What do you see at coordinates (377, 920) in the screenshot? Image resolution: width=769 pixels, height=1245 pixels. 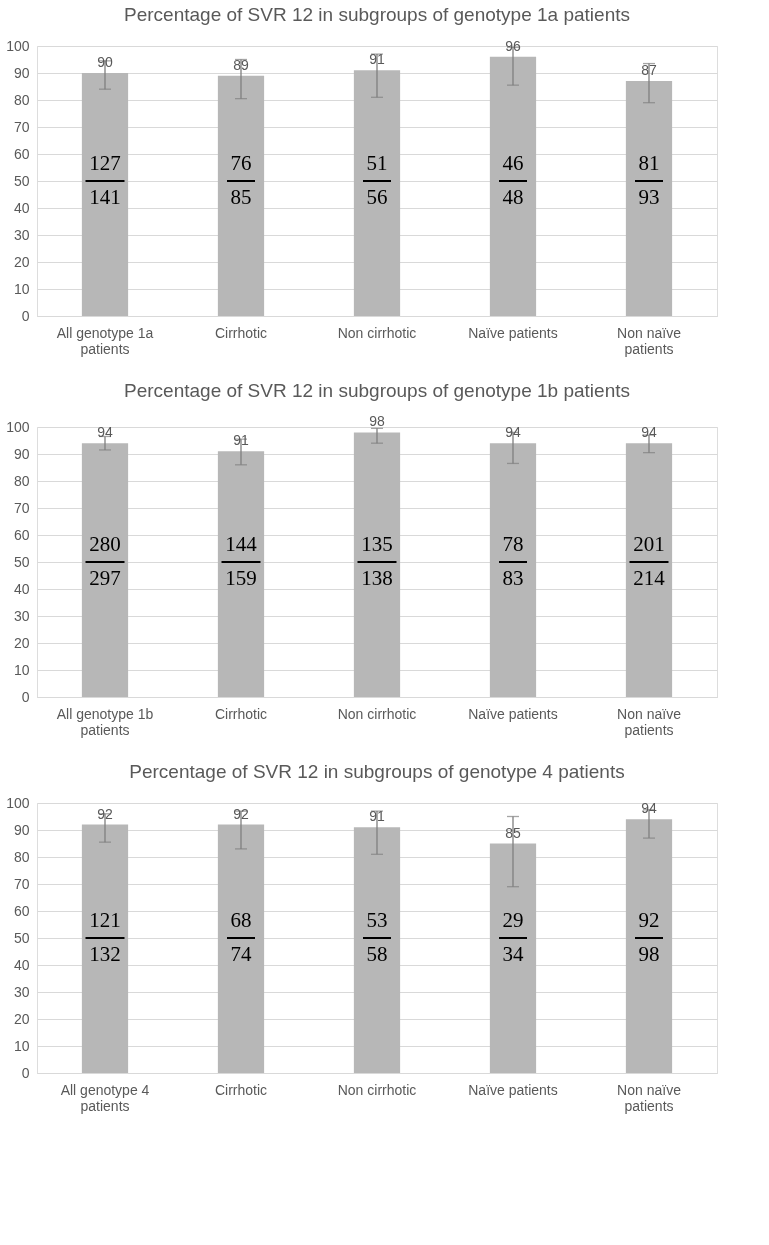 I see `annotation: 53` at bounding box center [377, 920].